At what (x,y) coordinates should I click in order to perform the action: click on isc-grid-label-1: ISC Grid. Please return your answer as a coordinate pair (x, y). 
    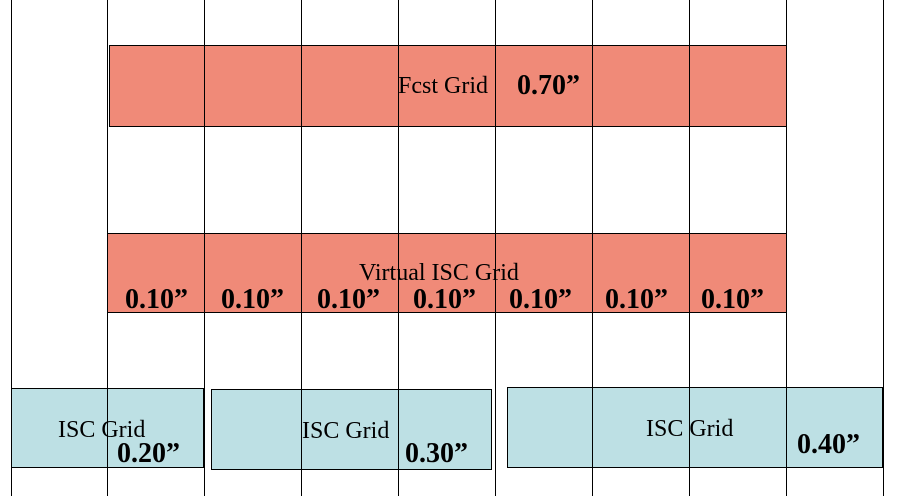
    Looking at the image, I should click on (102, 430).